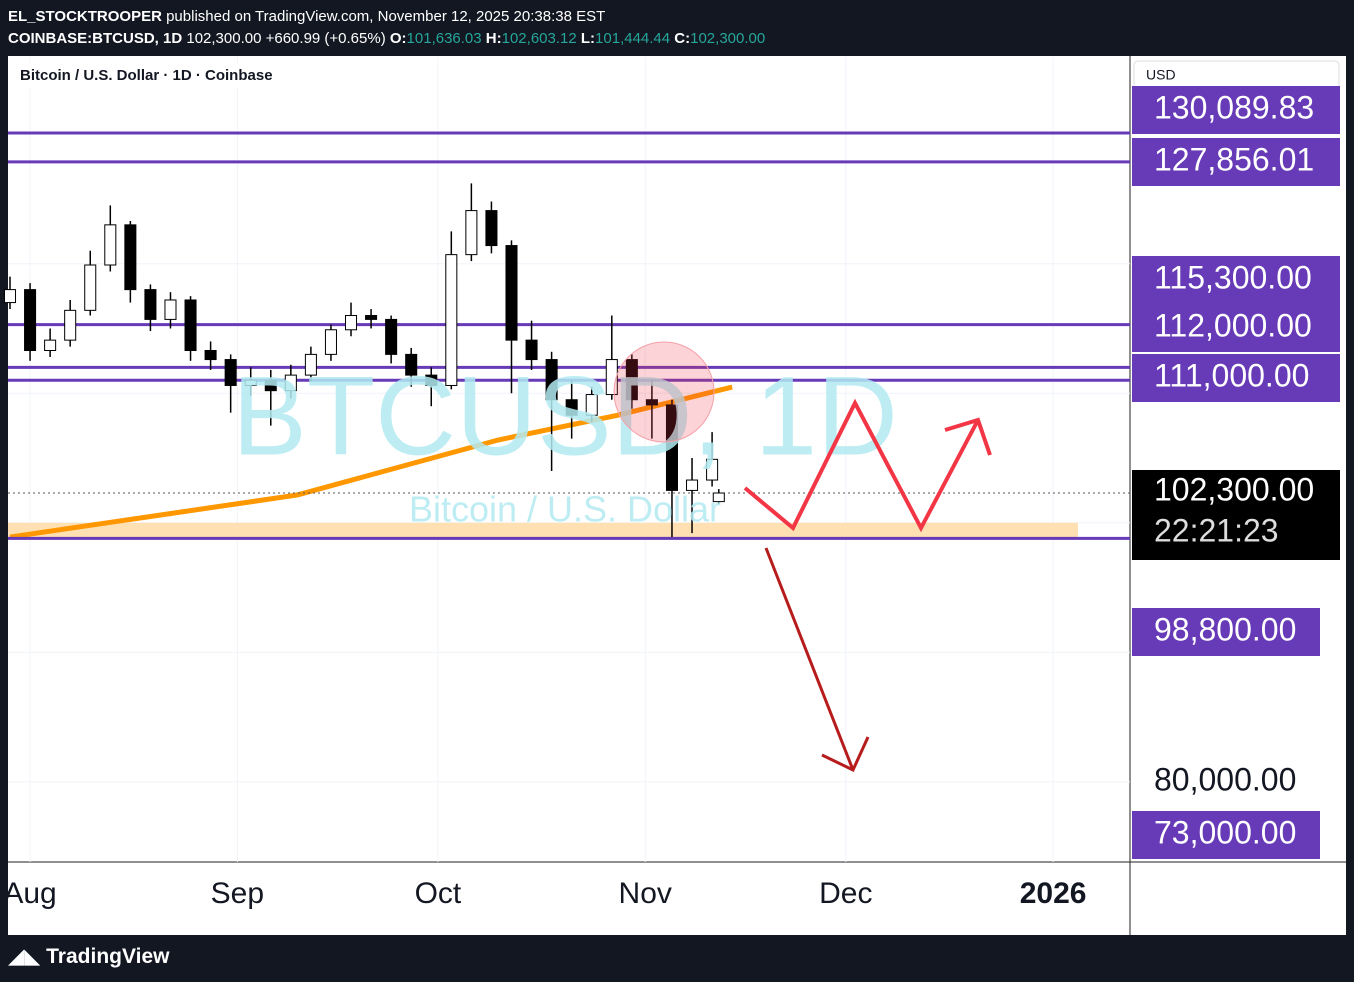  I want to click on y-tick-label: 80,000.00, so click(1225, 779).